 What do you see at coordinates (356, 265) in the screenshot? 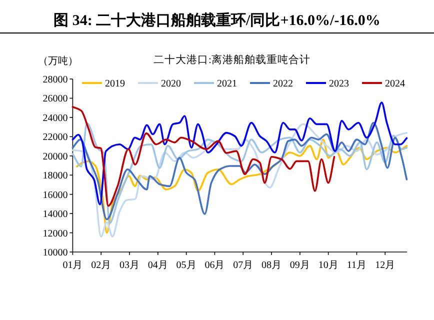
I see `x-tick-label: 11月` at bounding box center [356, 265].